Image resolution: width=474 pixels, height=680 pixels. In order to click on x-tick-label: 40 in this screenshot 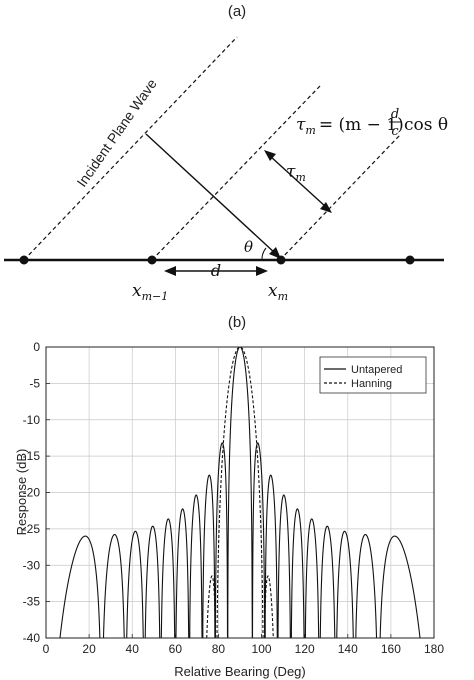, I will do `click(133, 649)`.